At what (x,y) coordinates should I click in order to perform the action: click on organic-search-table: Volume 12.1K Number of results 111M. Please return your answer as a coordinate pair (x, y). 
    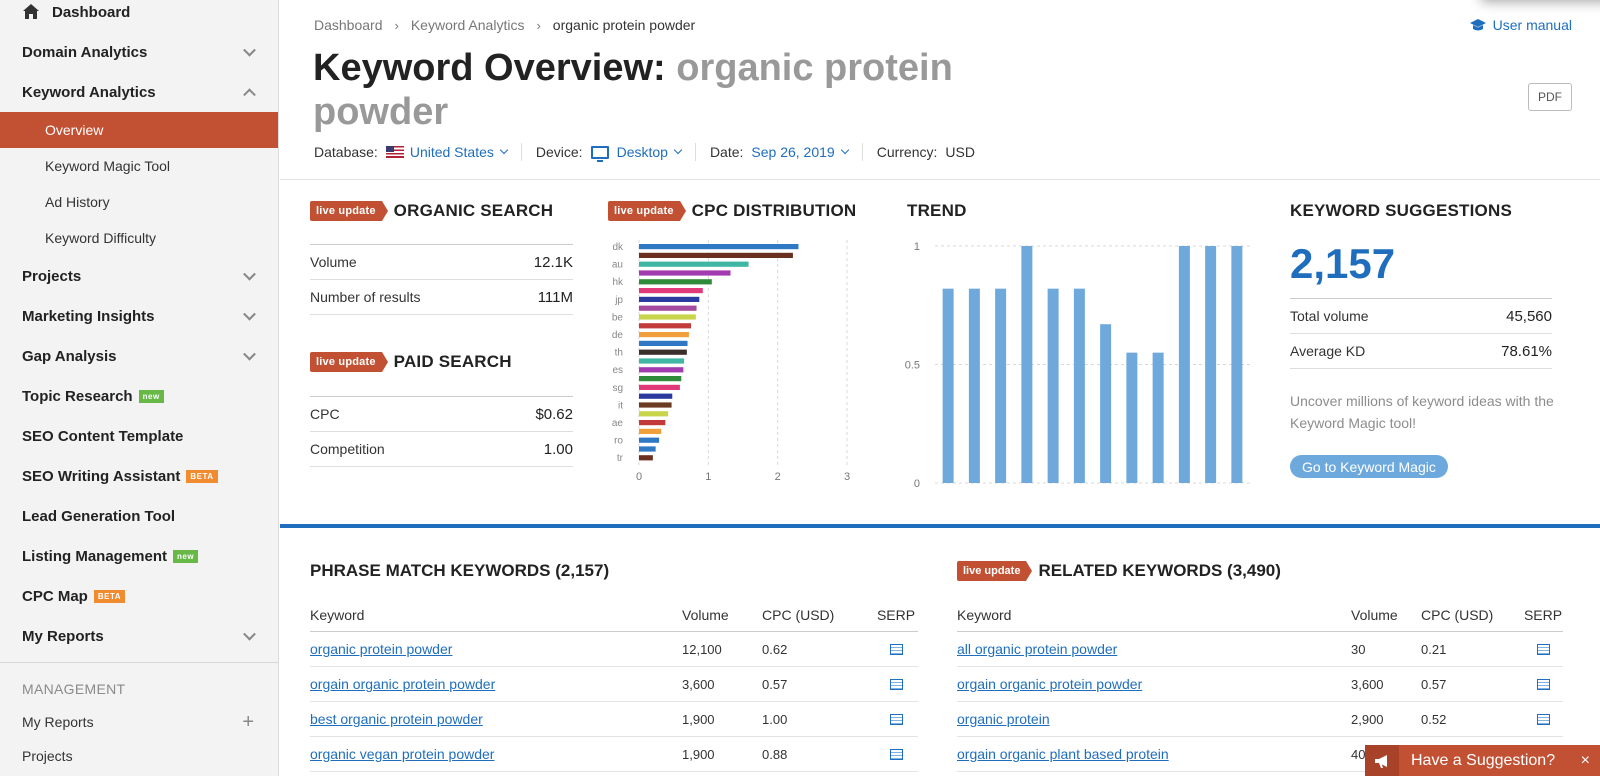
    Looking at the image, I should click on (441, 279).